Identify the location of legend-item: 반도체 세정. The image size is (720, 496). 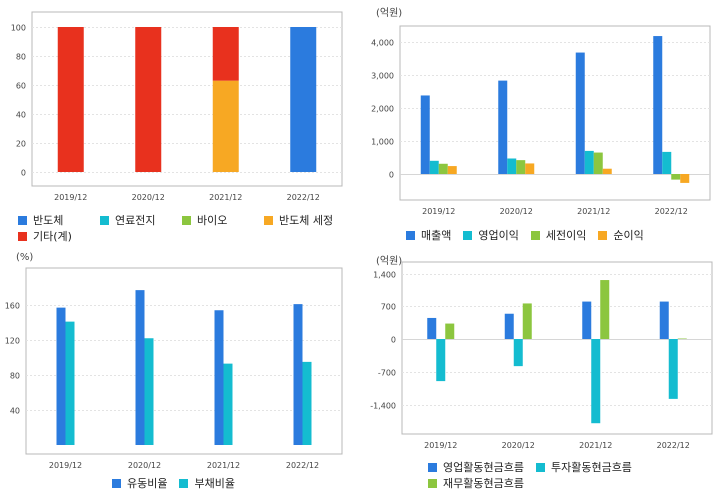
(302, 220).